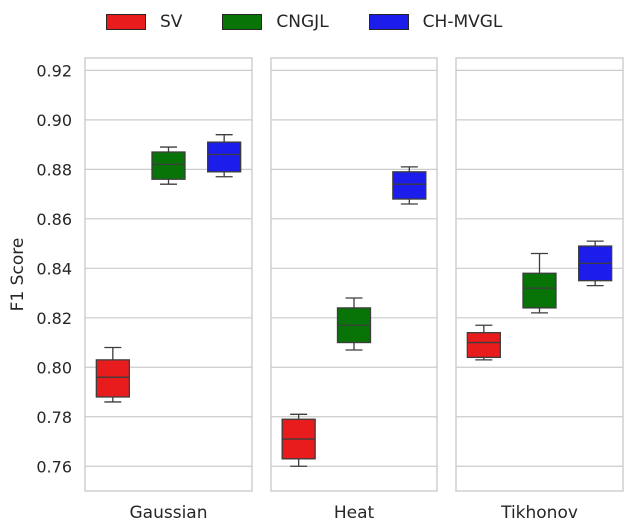  What do you see at coordinates (54, 169) in the screenshot?
I see `y-tick-label: 0.88` at bounding box center [54, 169].